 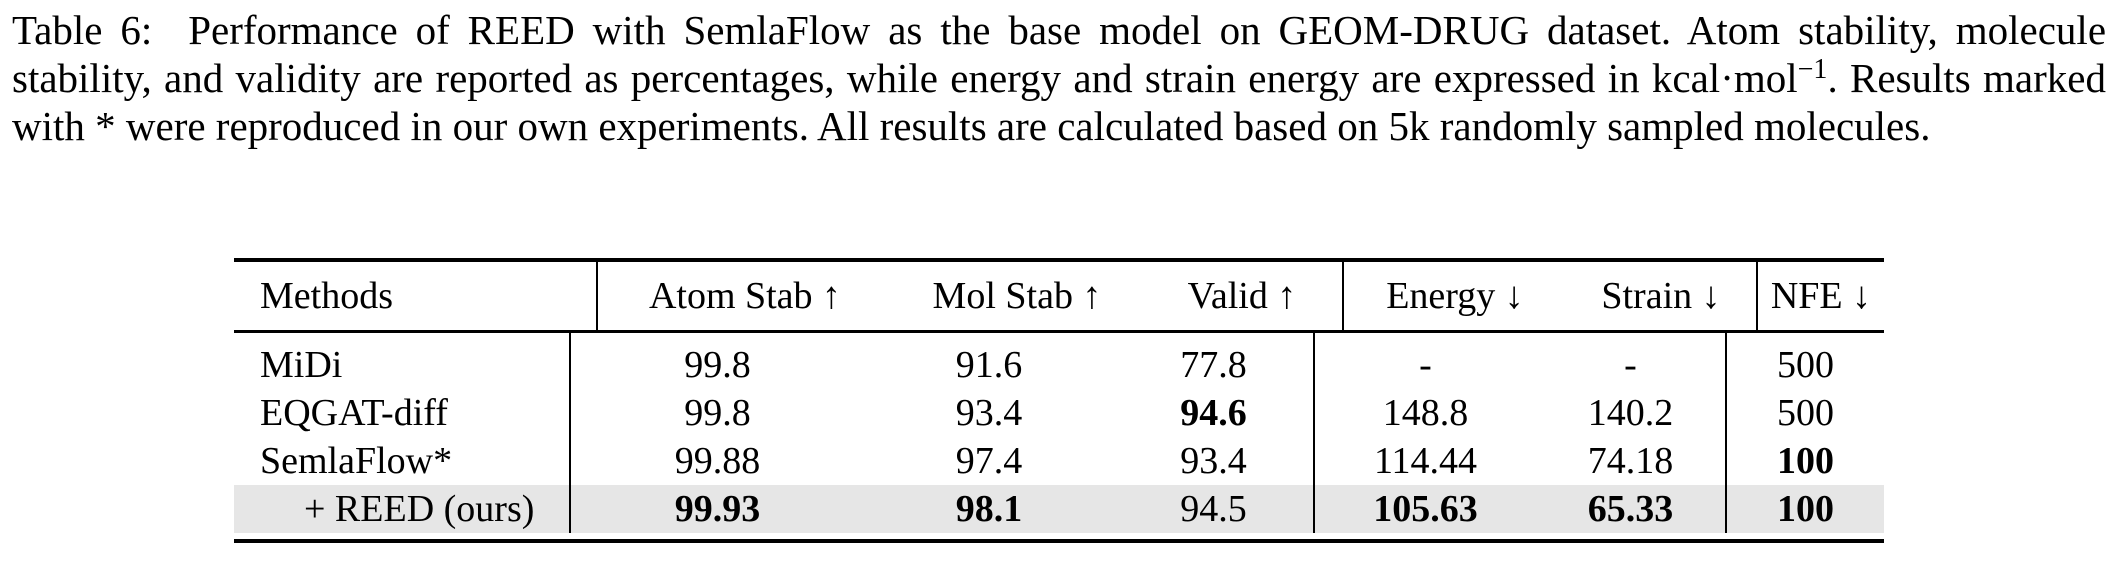 I want to click on valid-cell: 93.4, so click(x=1213, y=461).